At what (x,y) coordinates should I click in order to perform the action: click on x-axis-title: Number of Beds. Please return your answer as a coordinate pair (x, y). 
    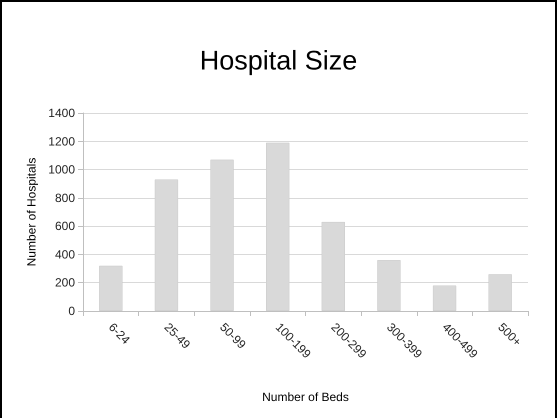
    Looking at the image, I should click on (305, 397).